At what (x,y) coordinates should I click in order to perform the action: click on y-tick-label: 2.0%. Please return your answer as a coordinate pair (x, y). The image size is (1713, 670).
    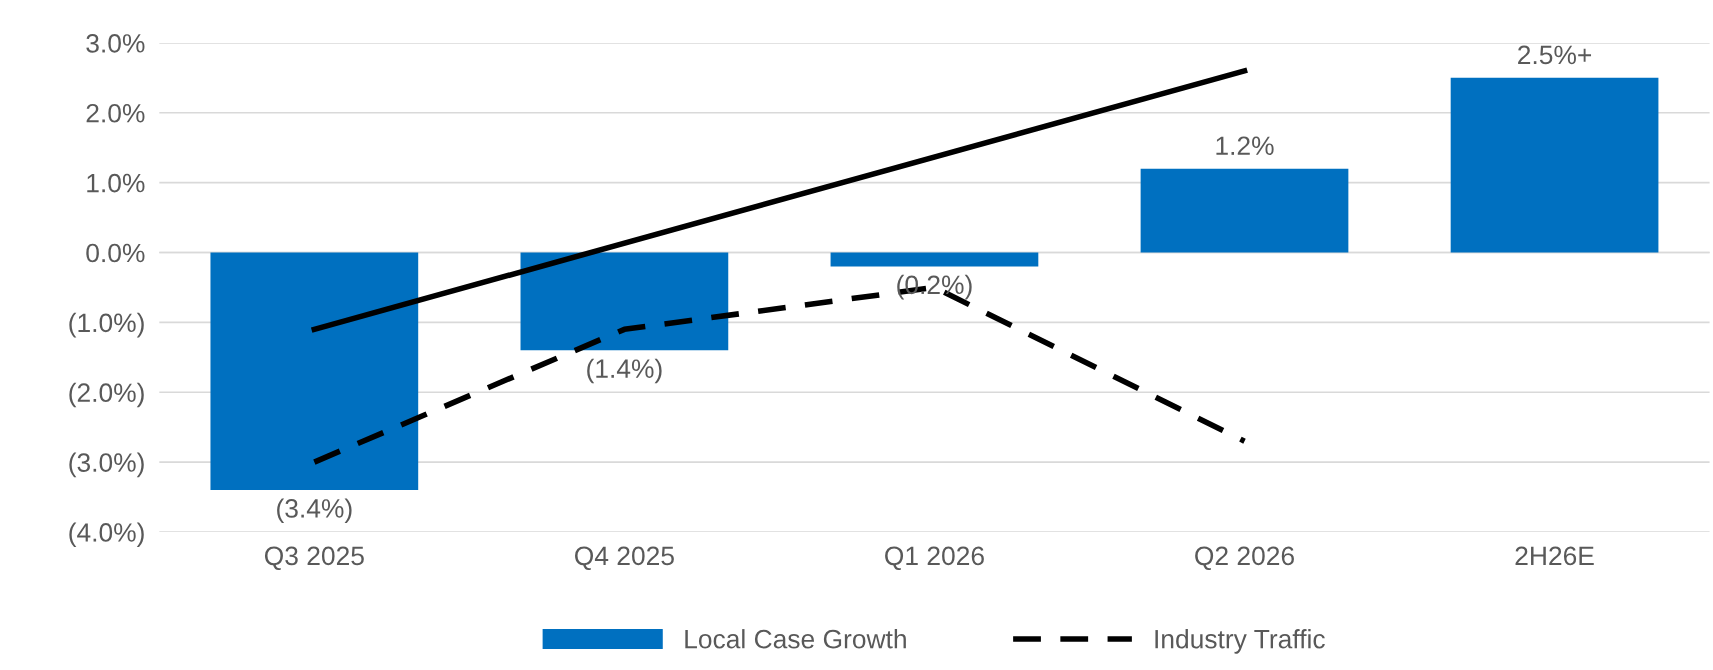
    Looking at the image, I should click on (115, 113).